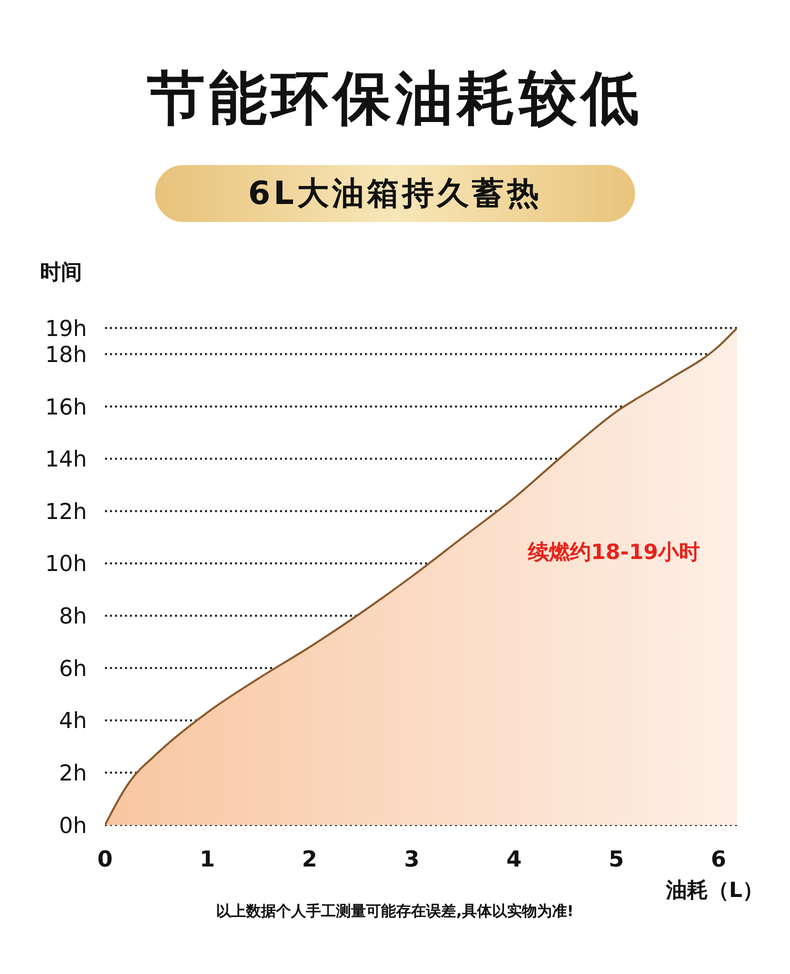 The height and width of the screenshot is (974, 790). I want to click on y-tick-label: 12h, so click(66, 512).